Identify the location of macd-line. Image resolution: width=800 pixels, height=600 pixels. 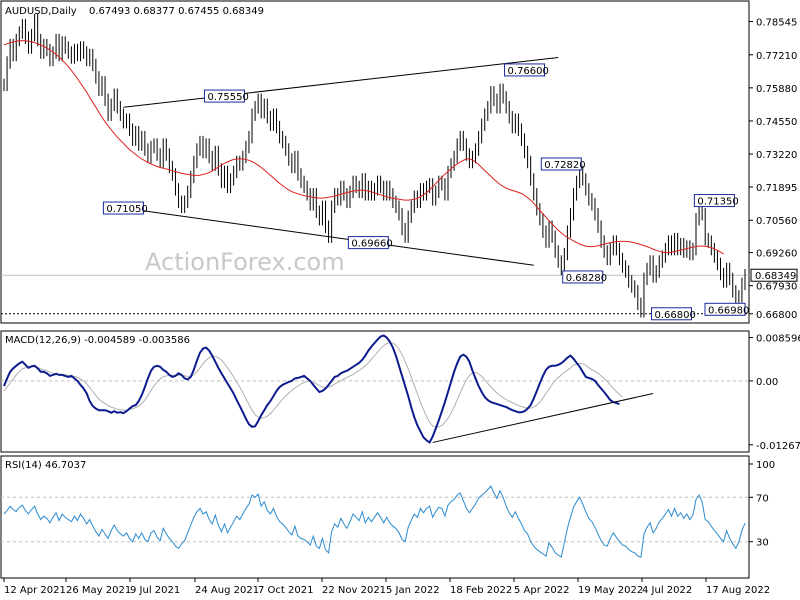
(311, 389).